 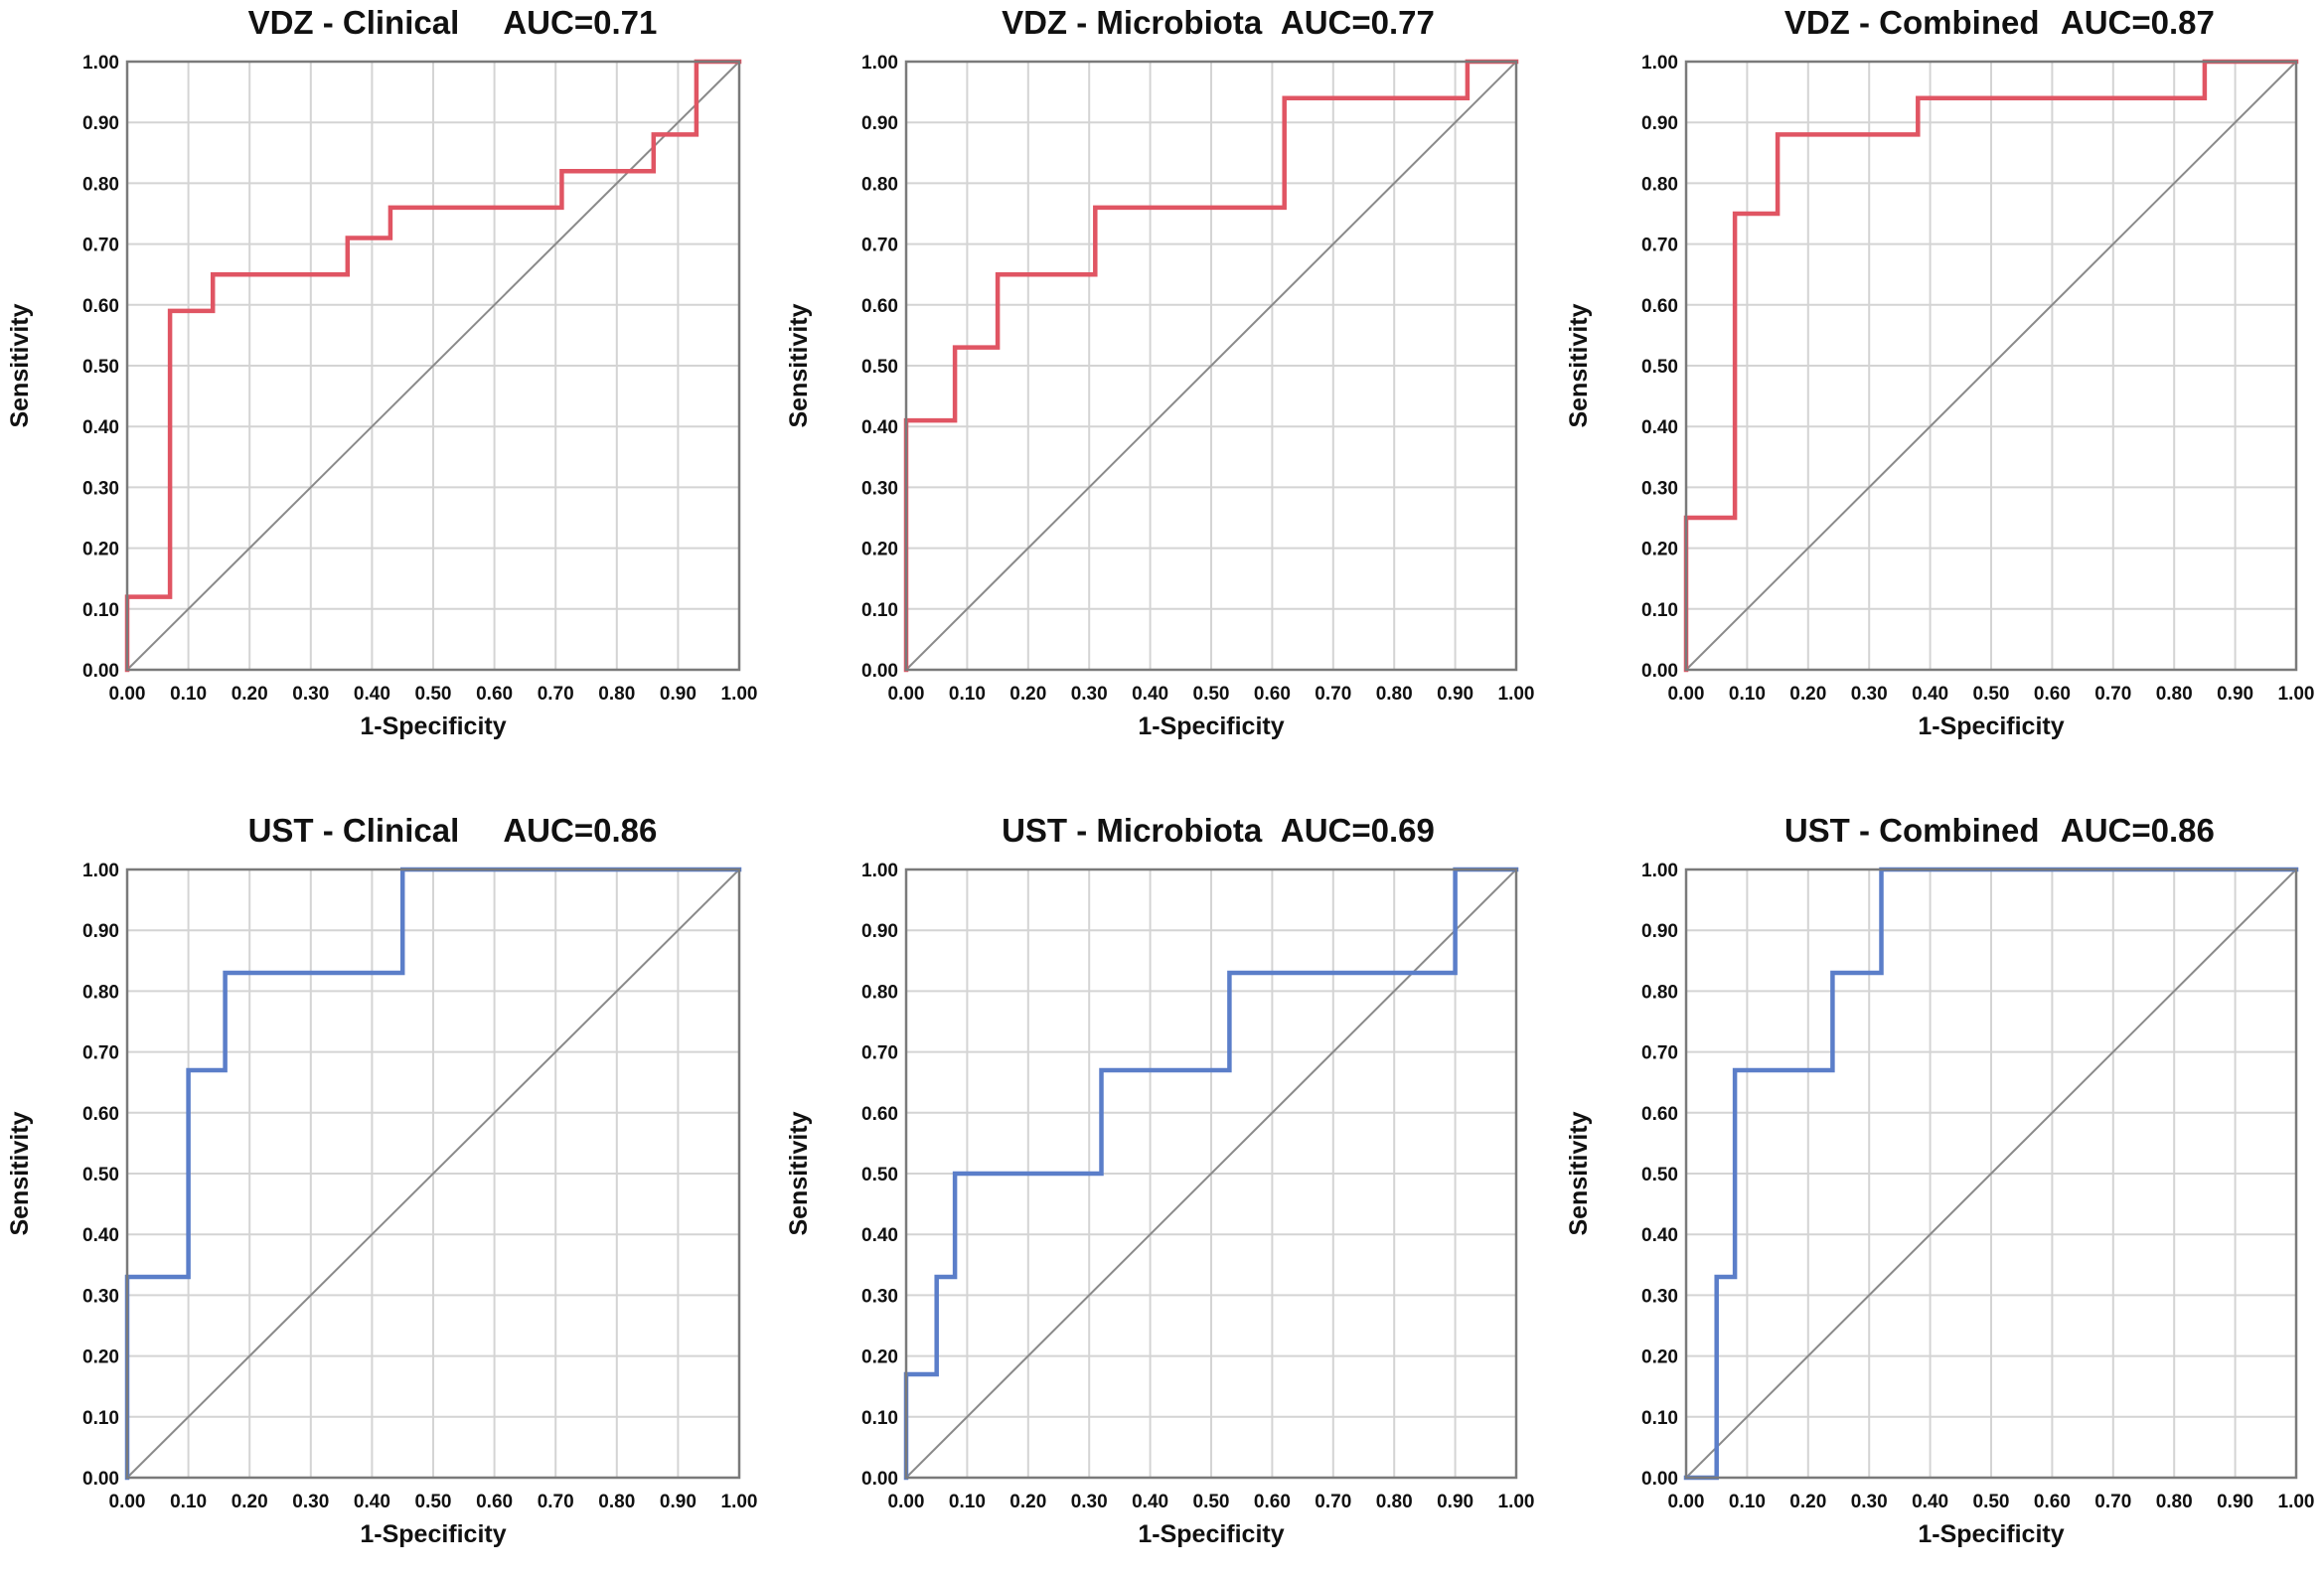 I want to click on auc-label: AUC=0.86, so click(x=2138, y=830).